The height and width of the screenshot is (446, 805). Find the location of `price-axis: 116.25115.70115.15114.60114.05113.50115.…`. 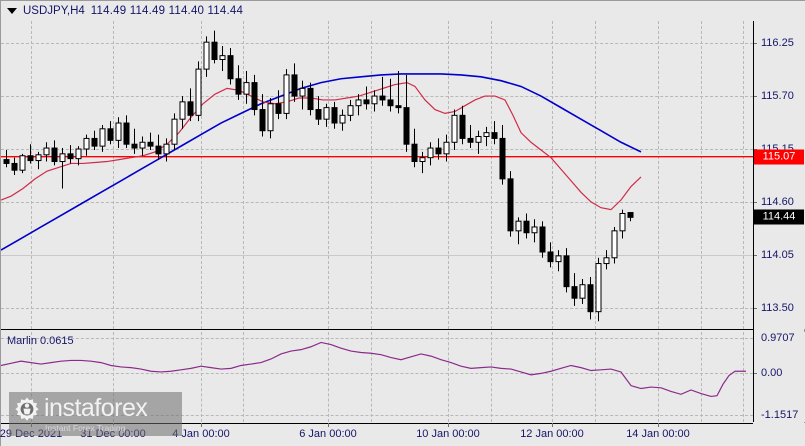

price-axis: 116.25115.70115.15114.60114.05113.50115.… is located at coordinates (779, 175).